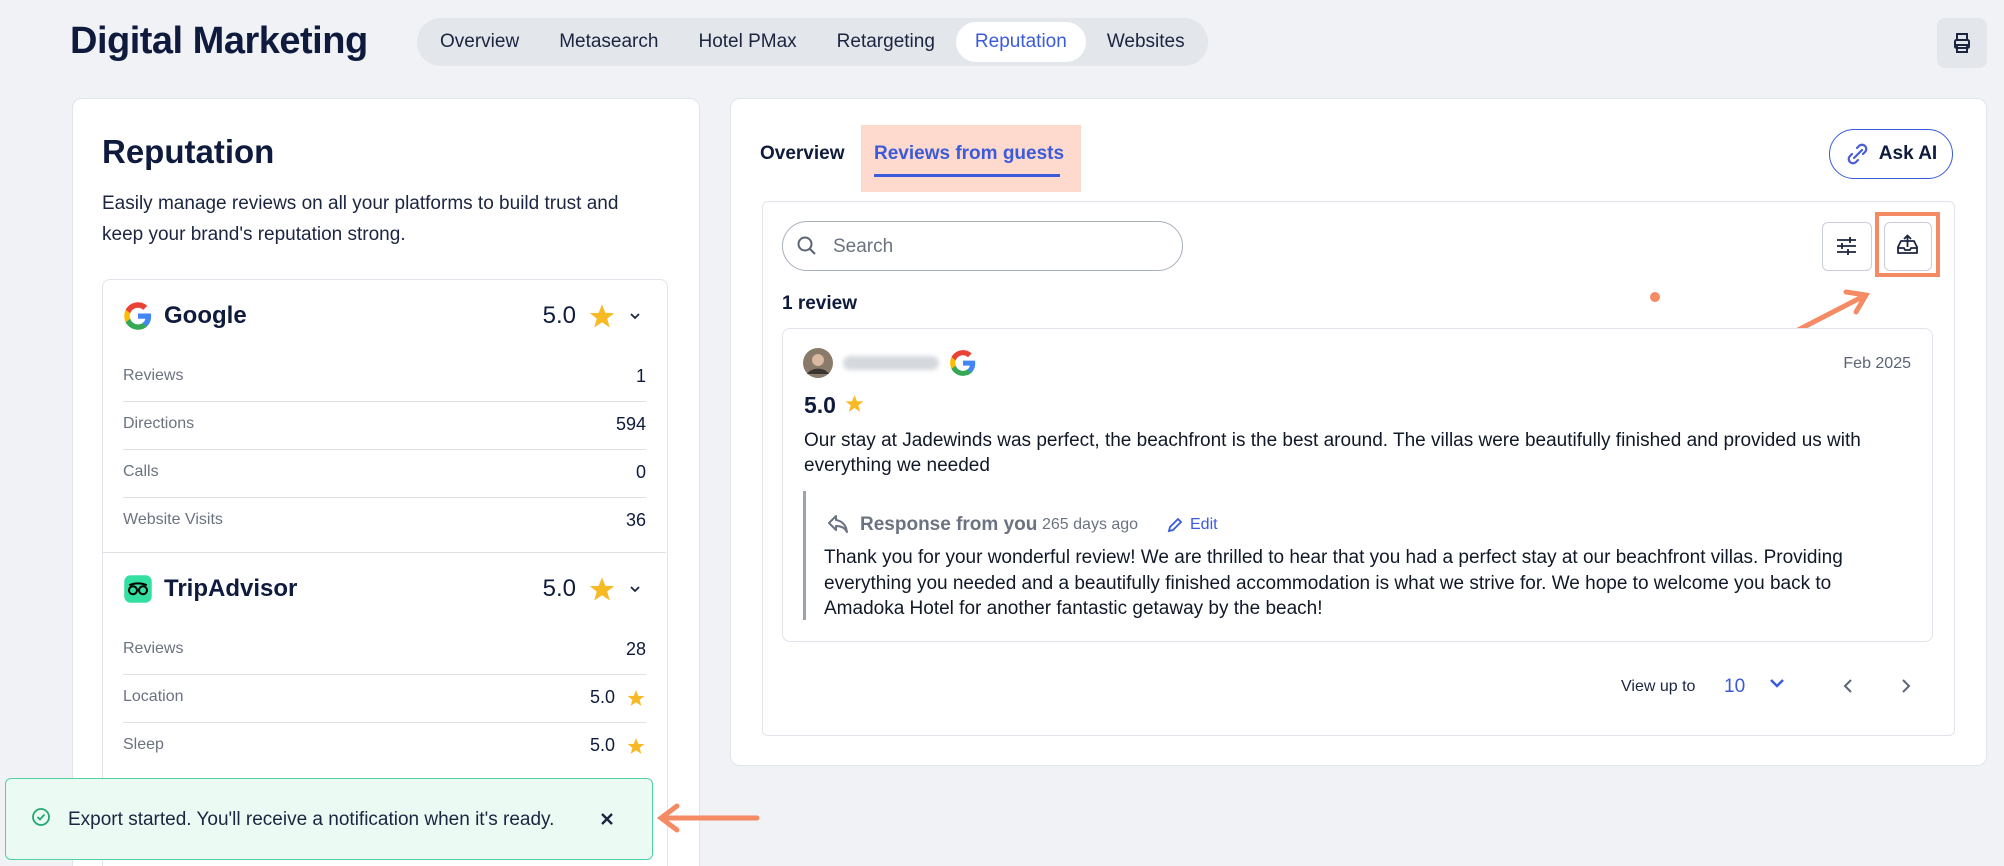 The image size is (2004, 866). I want to click on review-tab: Overview, so click(802, 153).